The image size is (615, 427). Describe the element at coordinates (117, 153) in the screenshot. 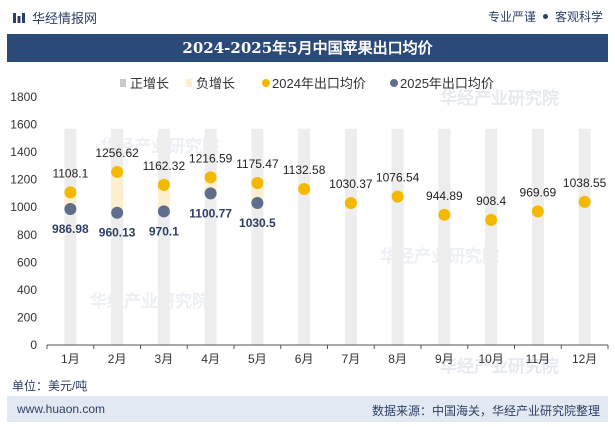

I see `data-label-2024: 1256.62` at that location.